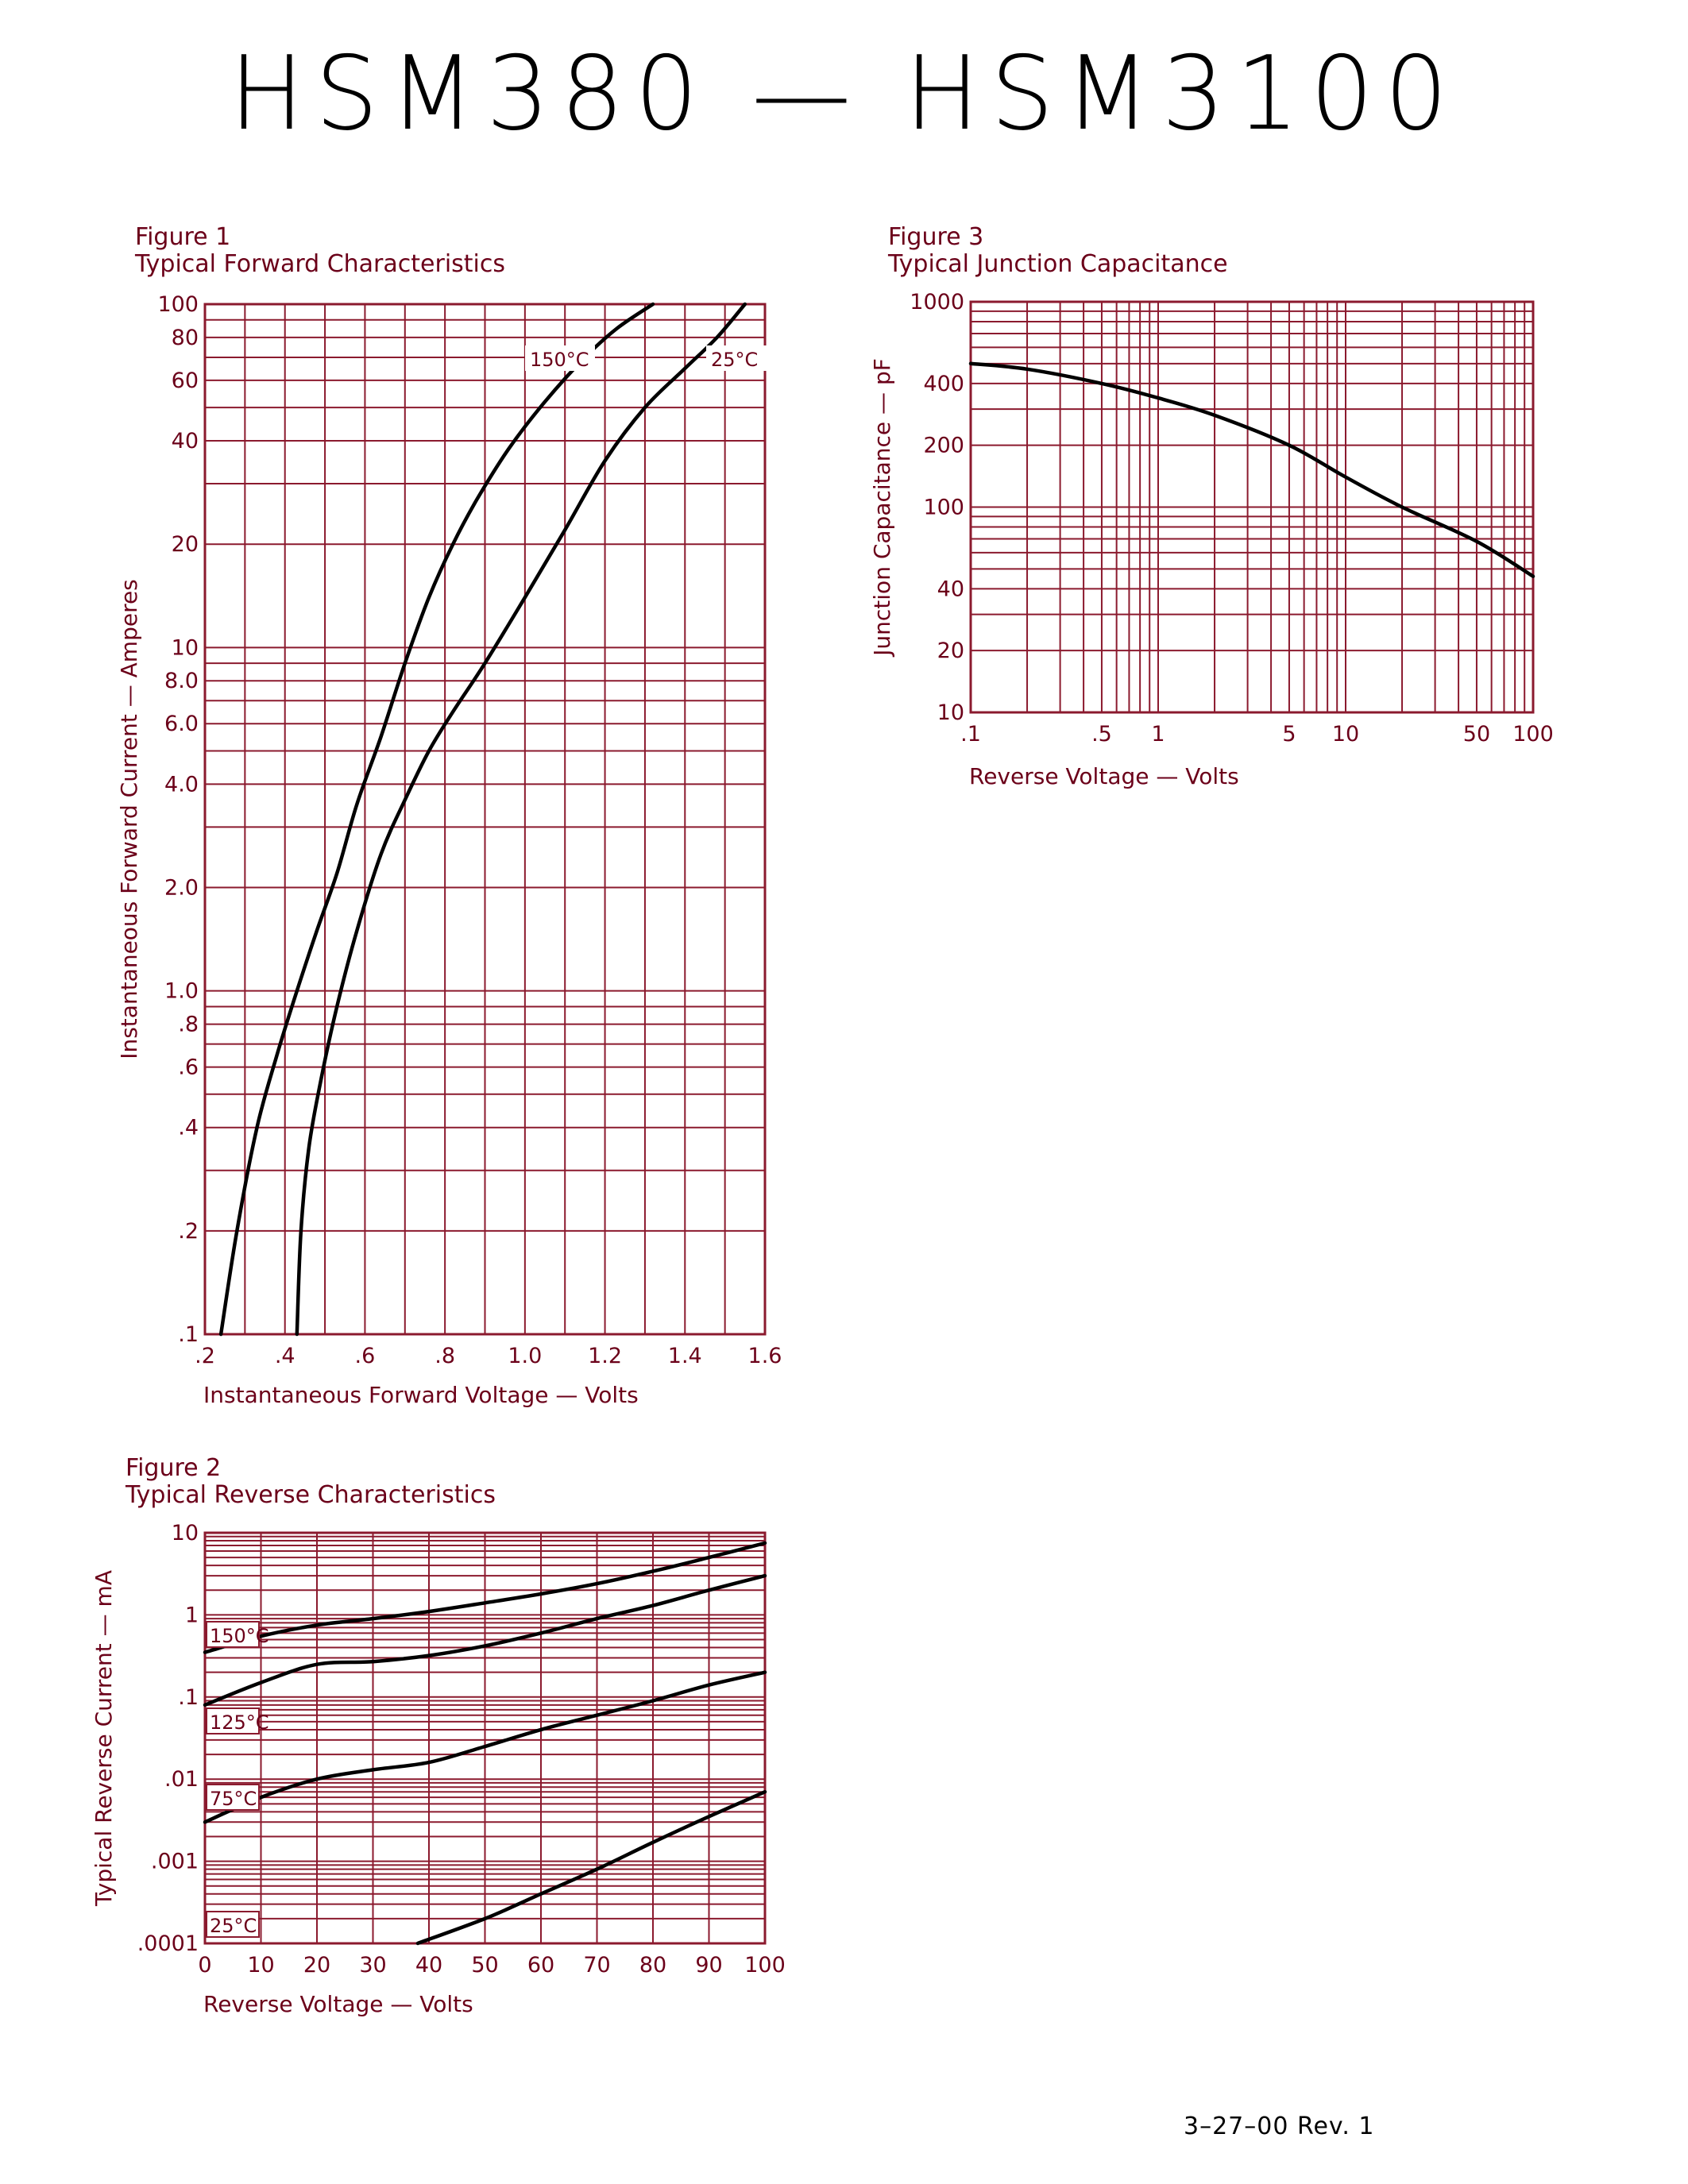 The image size is (1688, 2184). Describe the element at coordinates (685, 1356) in the screenshot. I see `x-tick-label: 1.4` at that location.